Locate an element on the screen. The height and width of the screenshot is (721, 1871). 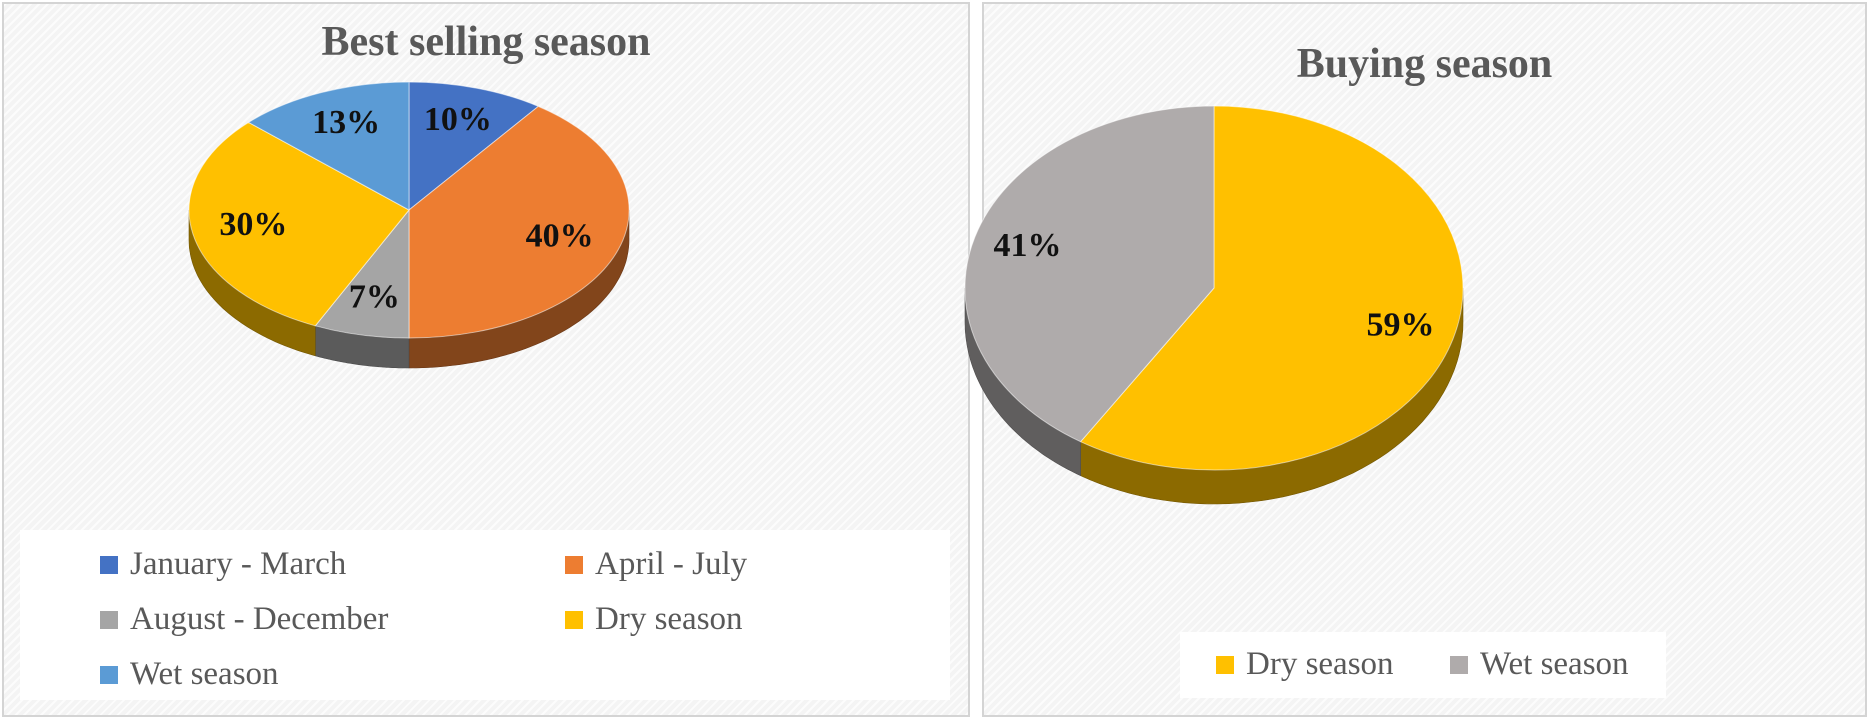
legend: Dry season Wet season is located at coordinates (1423, 665).